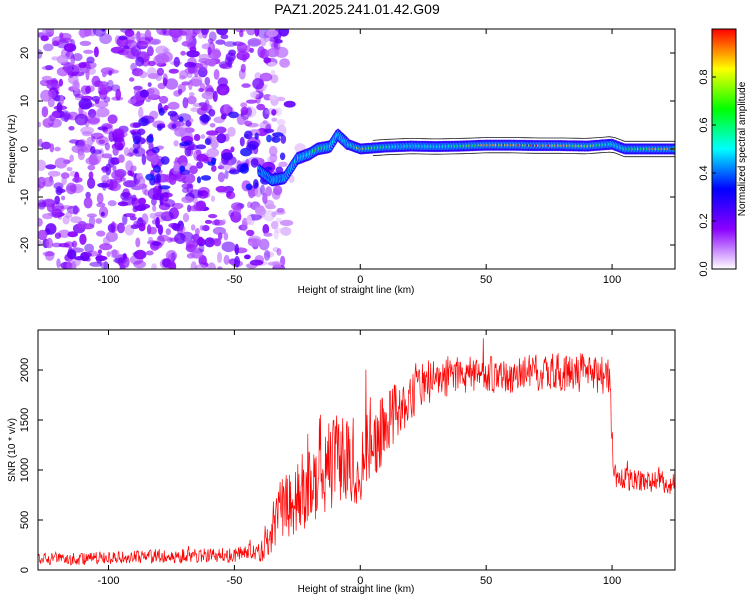 The width and height of the screenshot is (750, 600). I want to click on x-tick-label: -100, so click(108, 280).